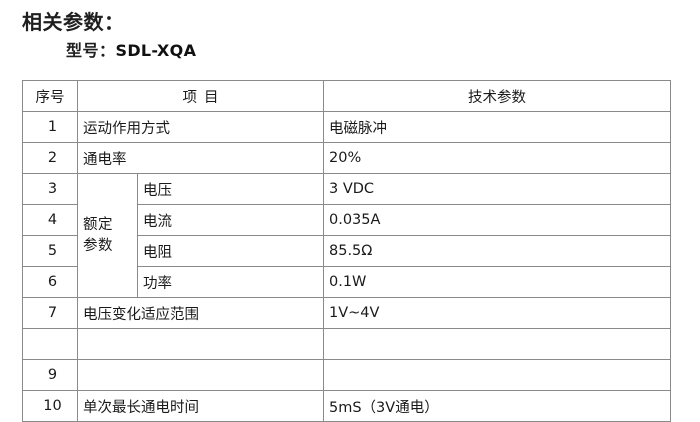 The height and width of the screenshot is (422, 700). I want to click on table-header-row: 序号 项目 技术参数, so click(346, 96).